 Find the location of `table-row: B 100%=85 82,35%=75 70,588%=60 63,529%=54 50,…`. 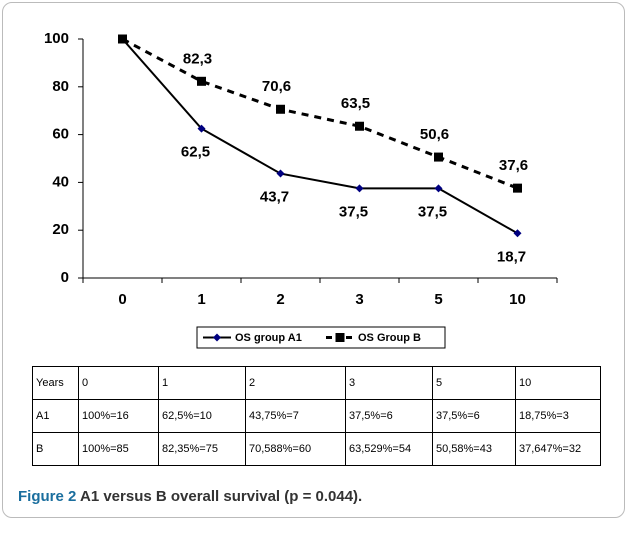

table-row: B 100%=85 82,35%=75 70,588%=60 63,529%=54 50,… is located at coordinates (316, 449).